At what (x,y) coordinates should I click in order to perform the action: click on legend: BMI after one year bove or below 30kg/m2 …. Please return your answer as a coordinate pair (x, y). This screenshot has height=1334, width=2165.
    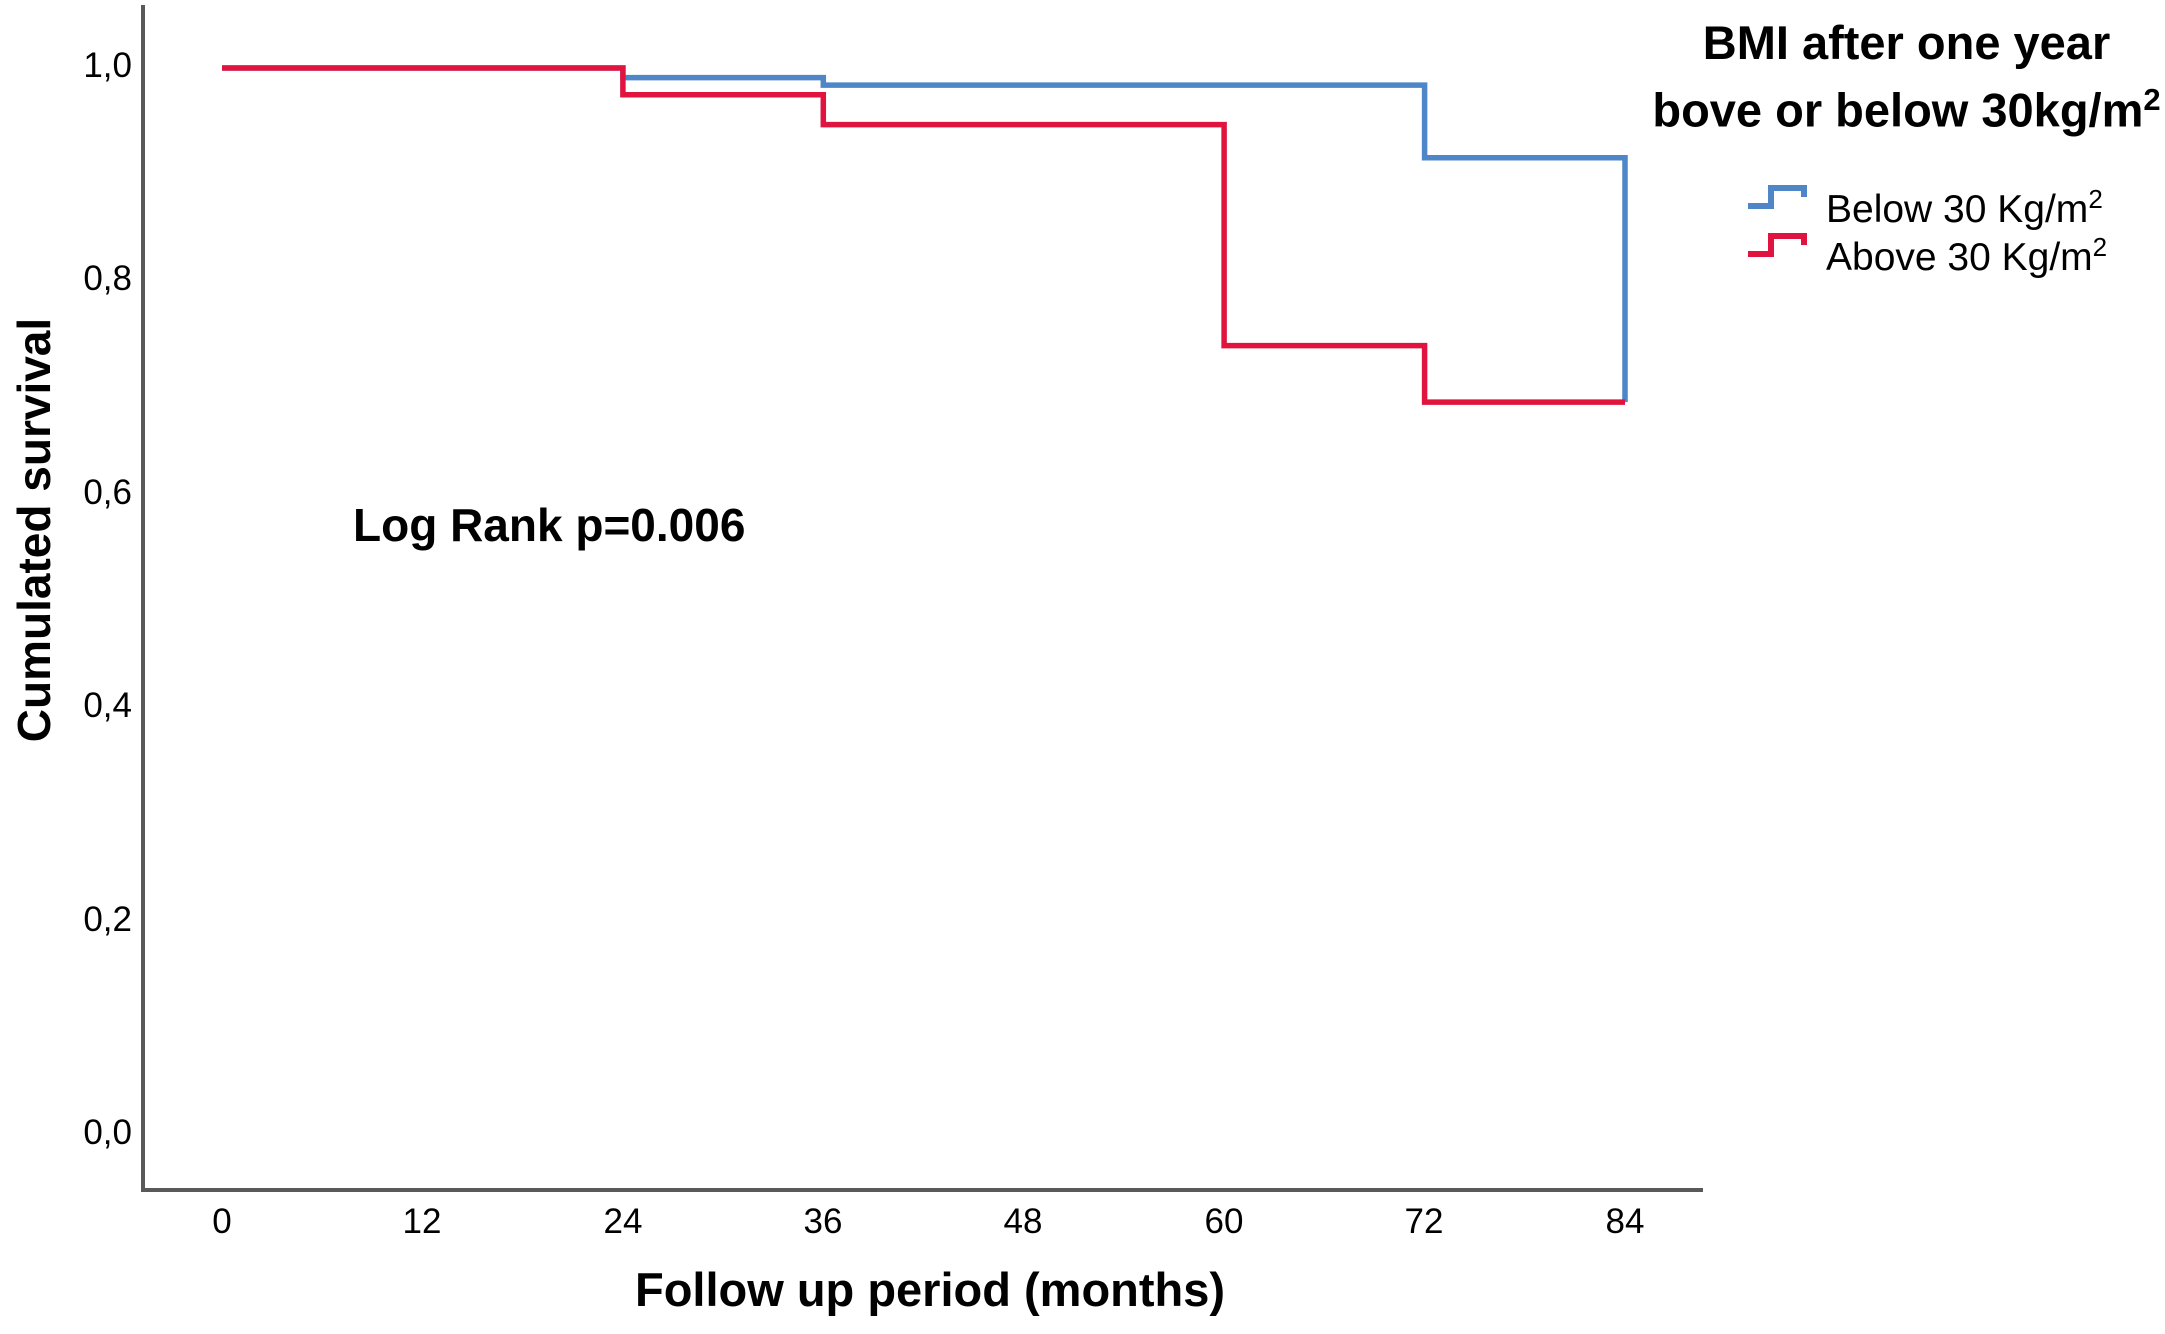
    Looking at the image, I should click on (1906, 146).